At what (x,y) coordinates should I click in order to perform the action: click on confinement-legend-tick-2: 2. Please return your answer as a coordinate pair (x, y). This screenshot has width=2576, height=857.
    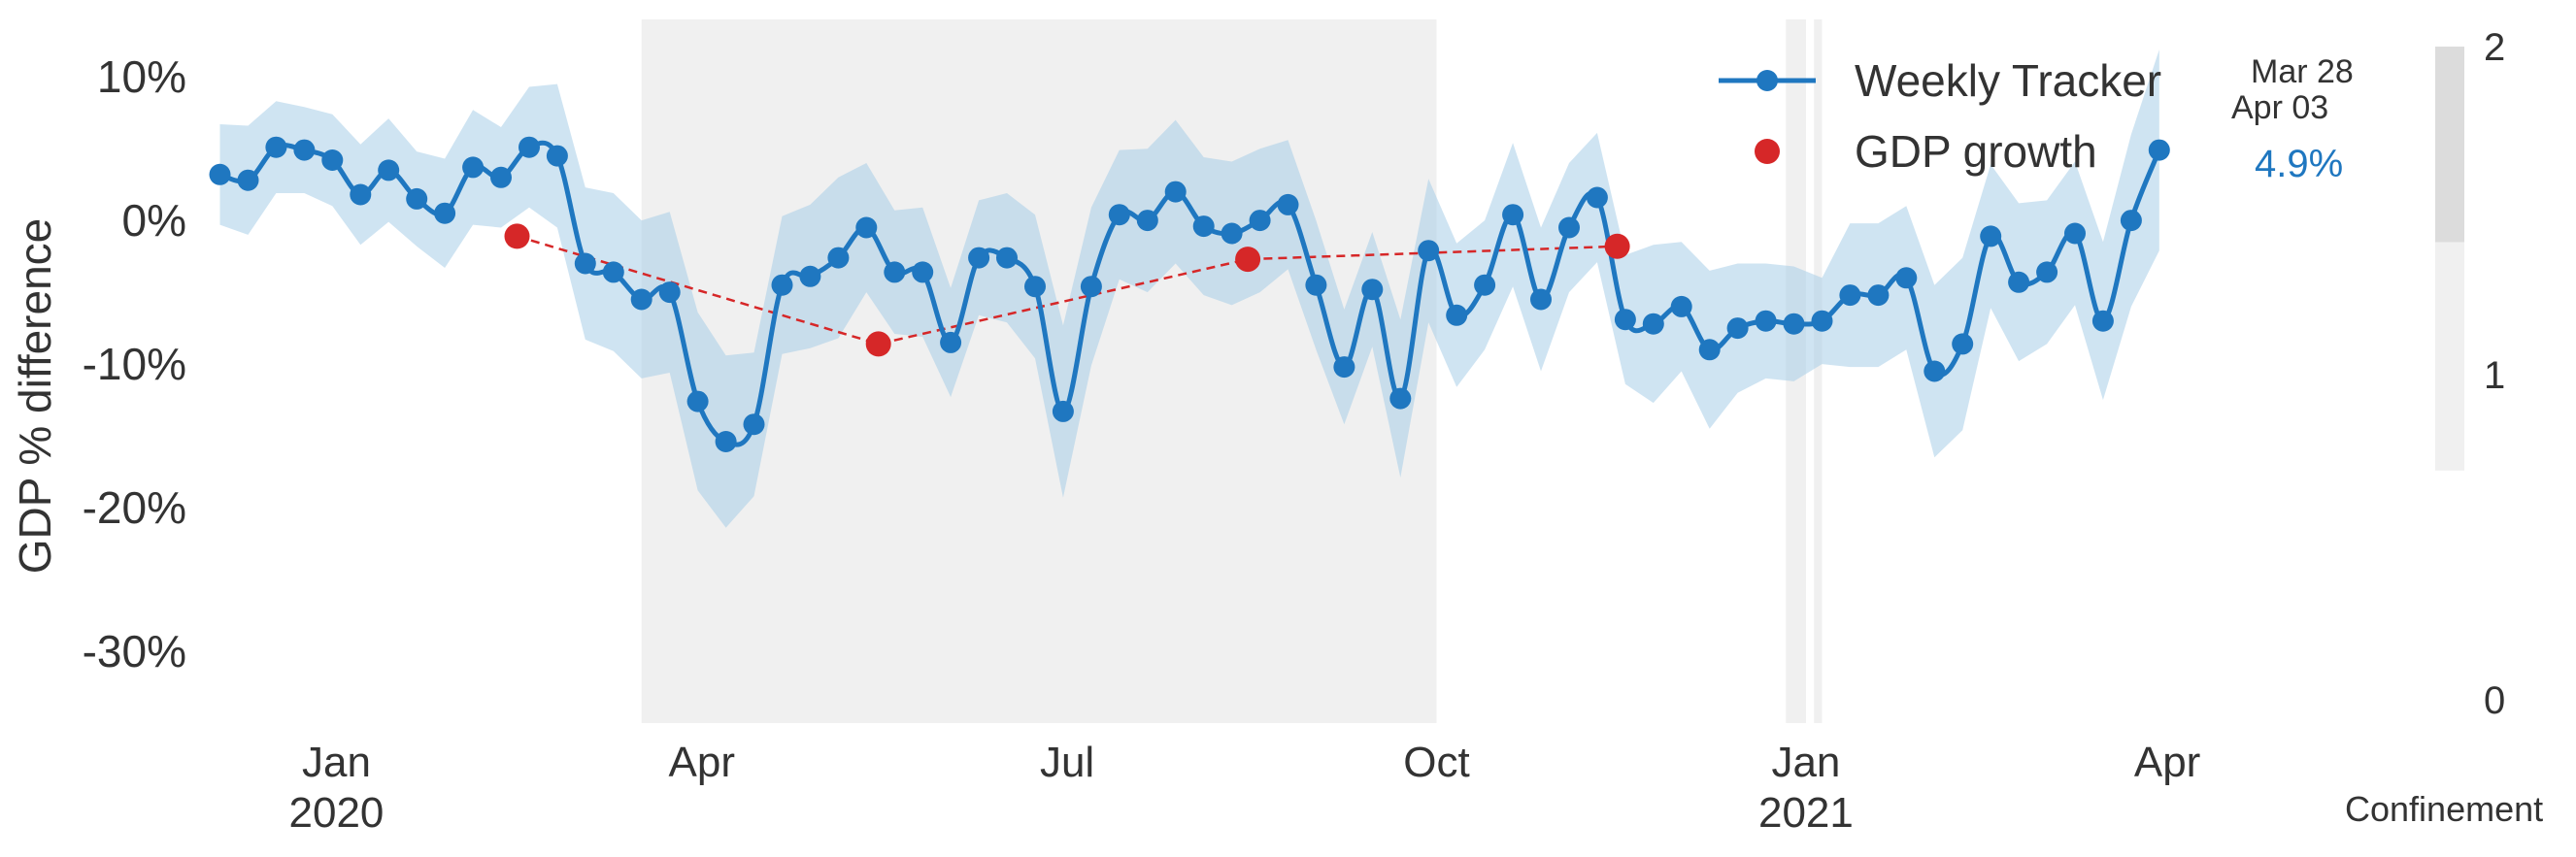
    Looking at the image, I should click on (2495, 47).